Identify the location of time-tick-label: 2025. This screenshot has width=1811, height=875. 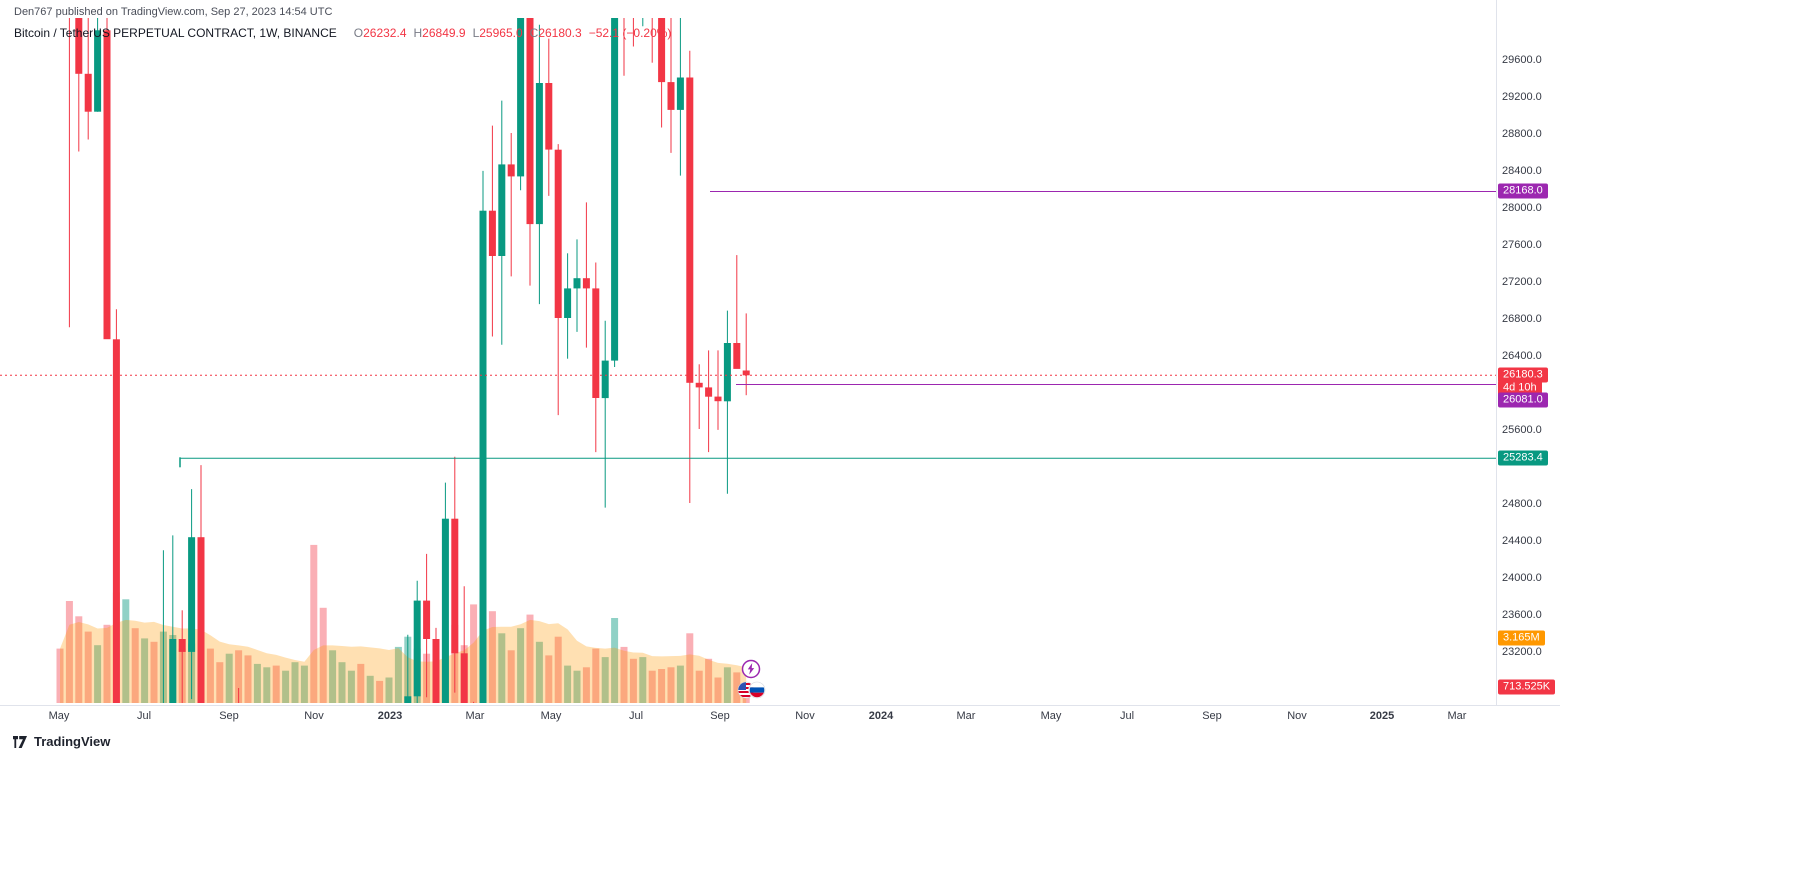
(1382, 716).